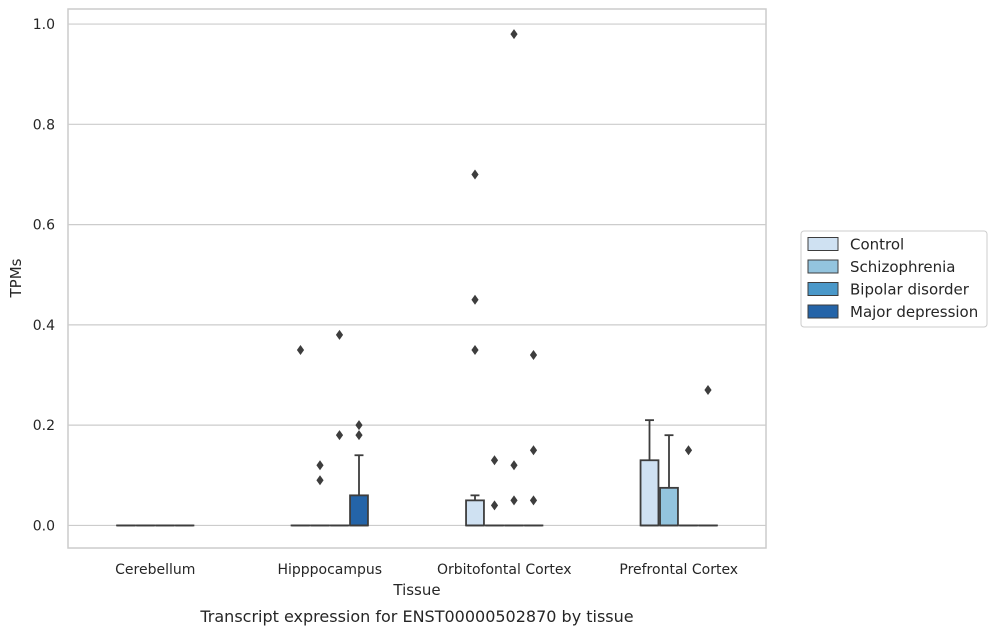 The height and width of the screenshot is (634, 997). What do you see at coordinates (44, 326) in the screenshot?
I see `y-tick-label: 0.4` at bounding box center [44, 326].